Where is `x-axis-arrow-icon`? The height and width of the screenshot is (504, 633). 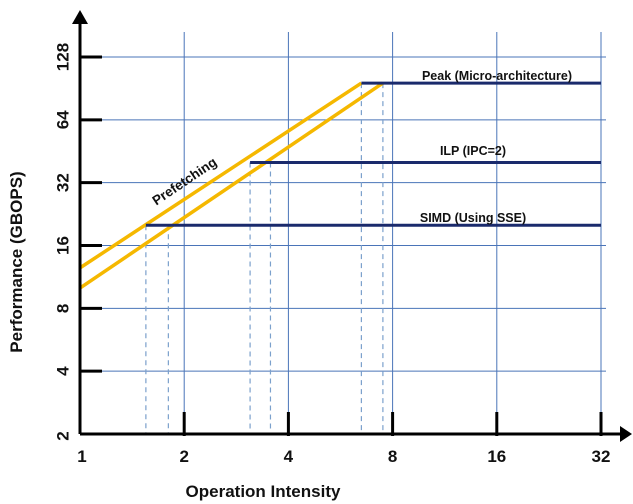 x-axis-arrow-icon is located at coordinates (626, 434).